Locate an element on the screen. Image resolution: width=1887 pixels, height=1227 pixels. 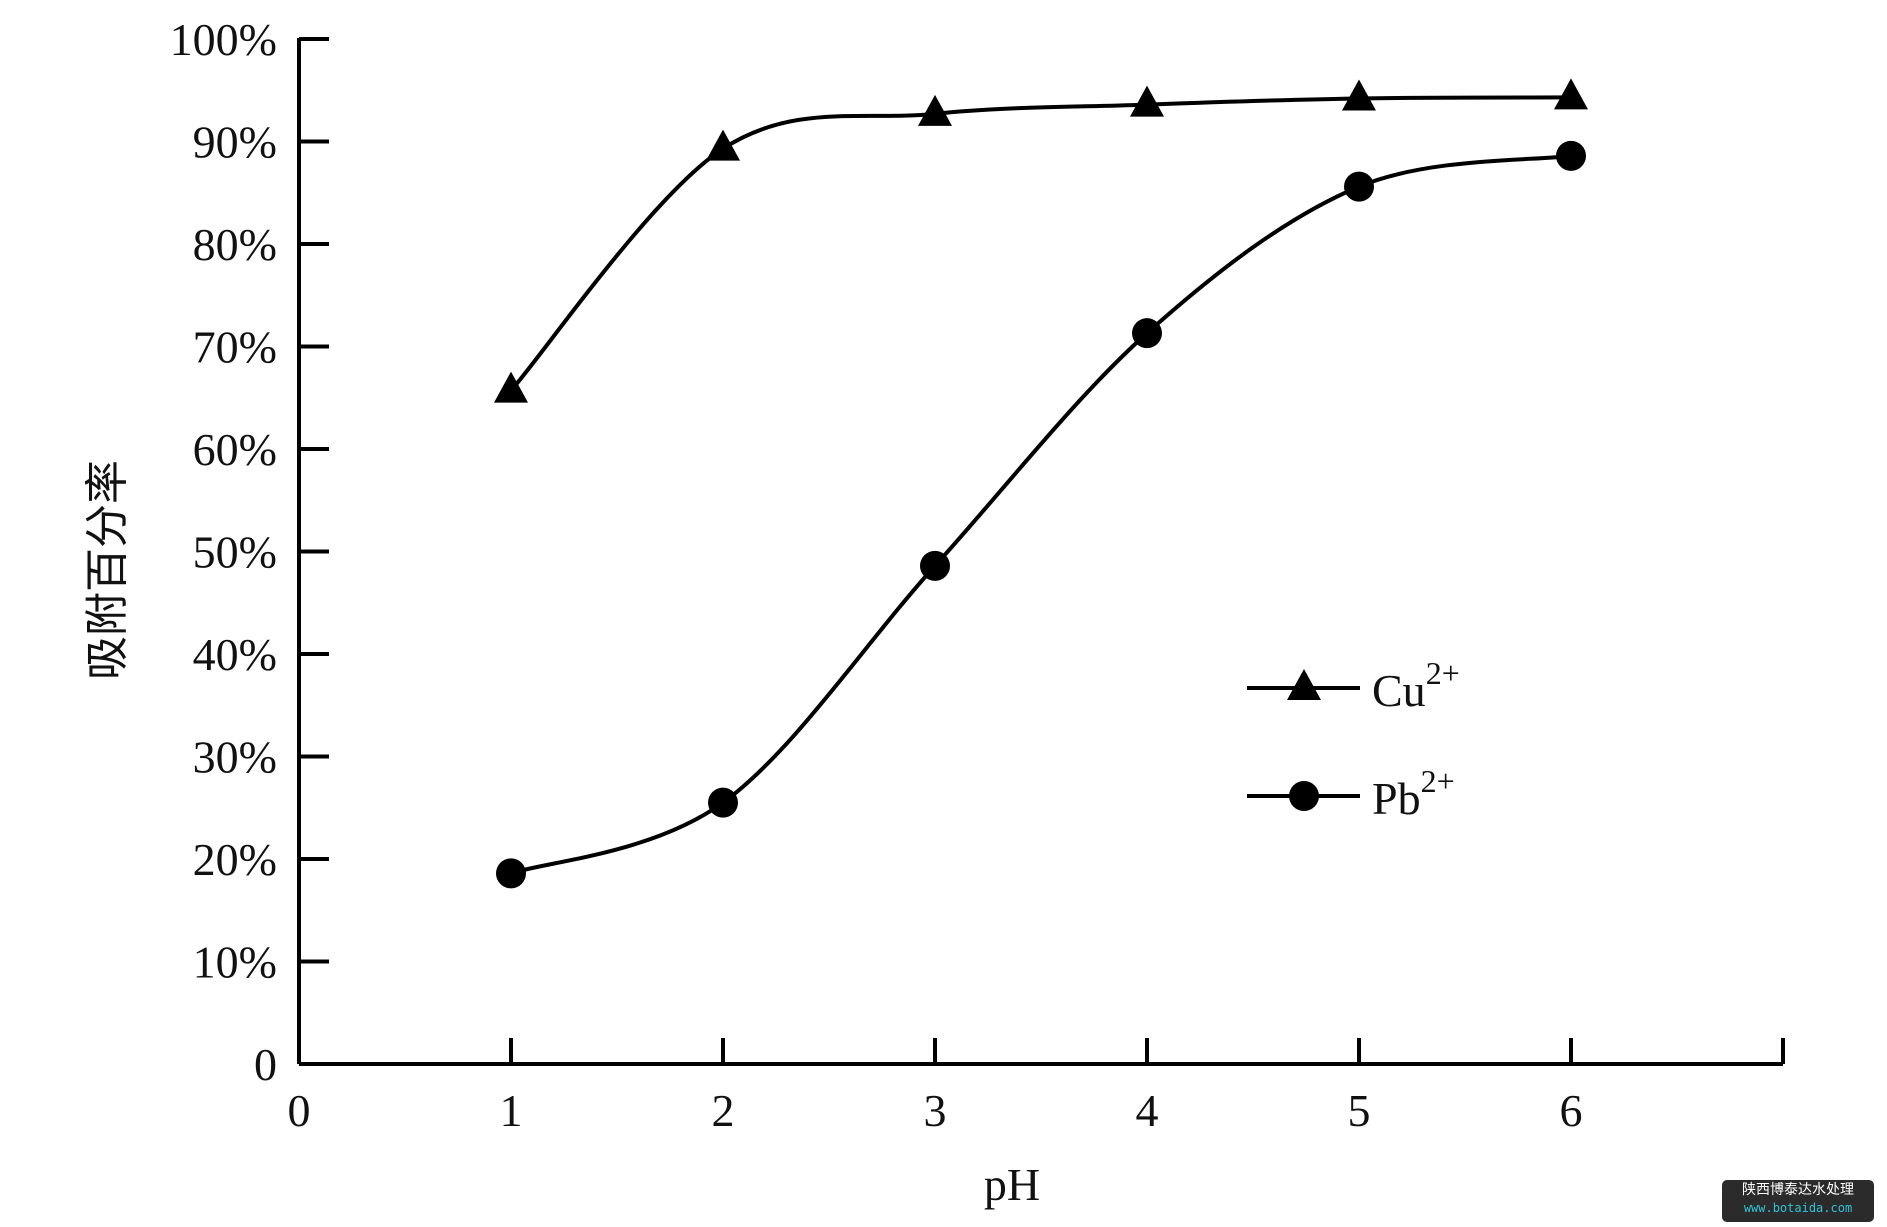
y-tick-label: 100% is located at coordinates (223, 39).